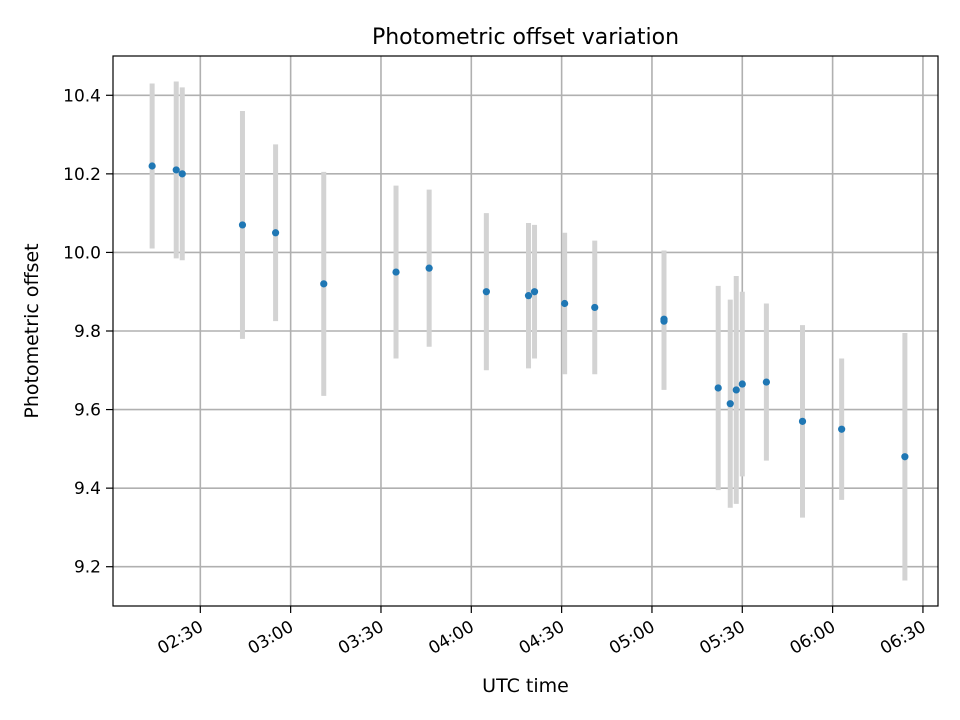 The image size is (960, 720). What do you see at coordinates (271, 638) in the screenshot?
I see `x-tick-label: 03:00` at bounding box center [271, 638].